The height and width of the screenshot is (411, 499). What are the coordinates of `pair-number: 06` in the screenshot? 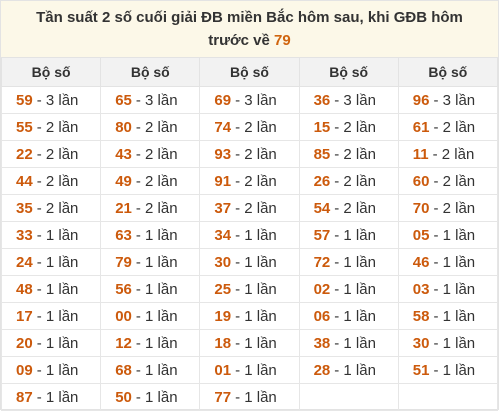 It's located at (322, 316).